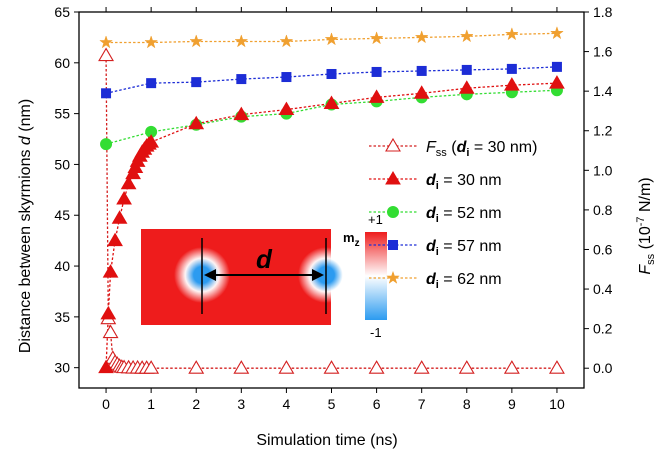  Describe the element at coordinates (62, 114) in the screenshot. I see `y-left-tick-label: 55` at that location.